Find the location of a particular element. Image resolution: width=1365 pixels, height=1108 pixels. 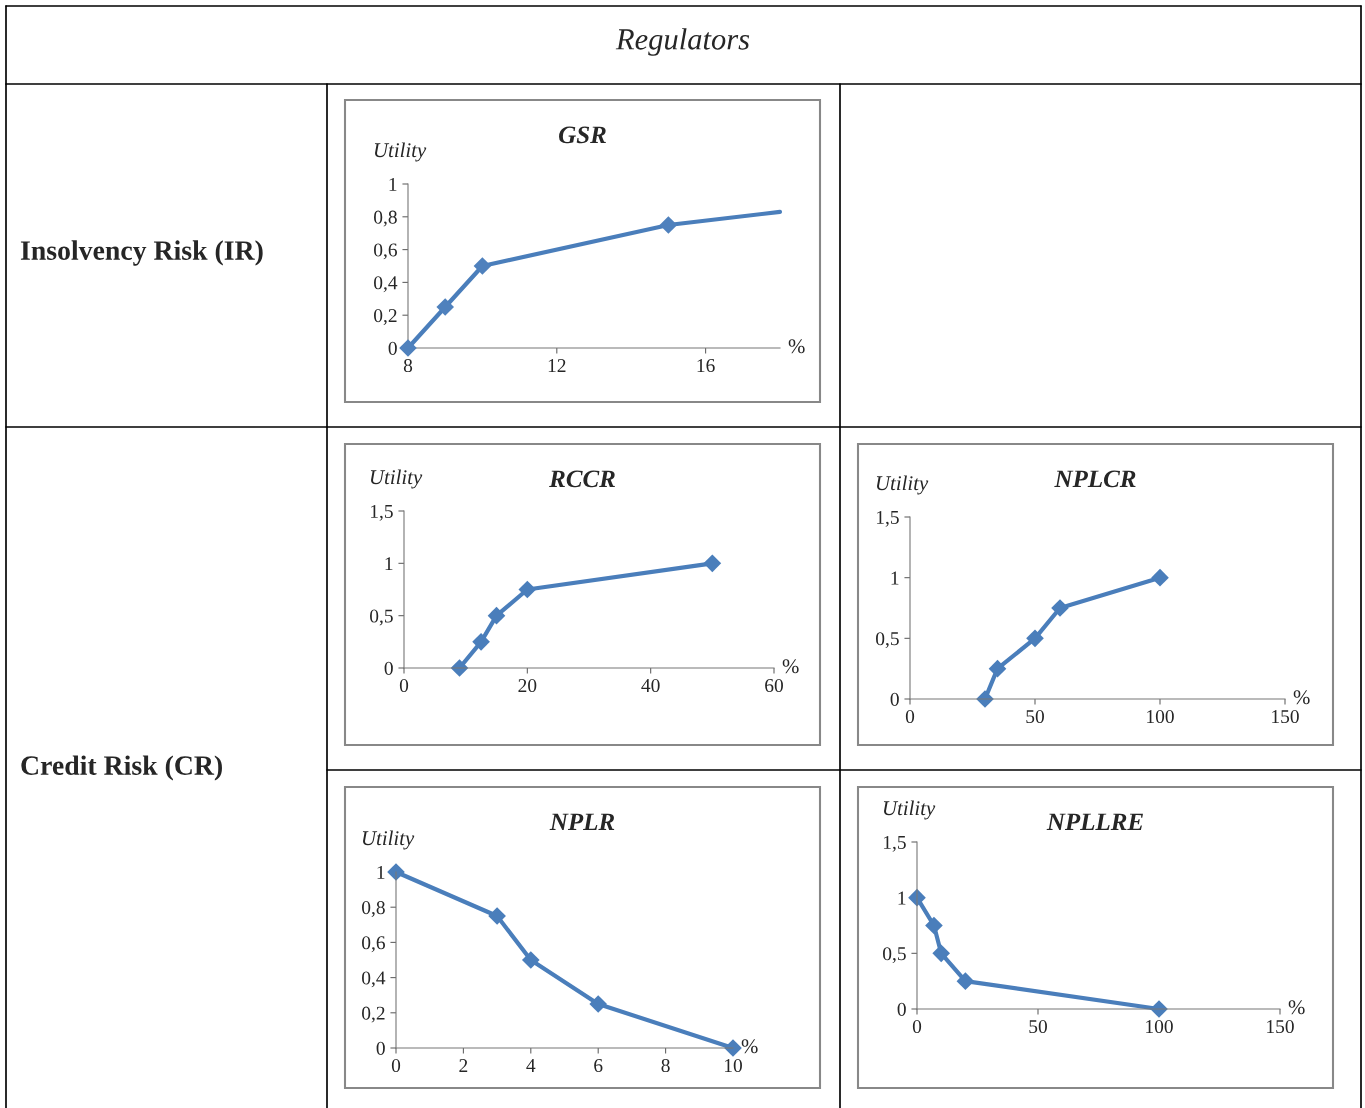

x-tick-label: 40 is located at coordinates (650, 685).